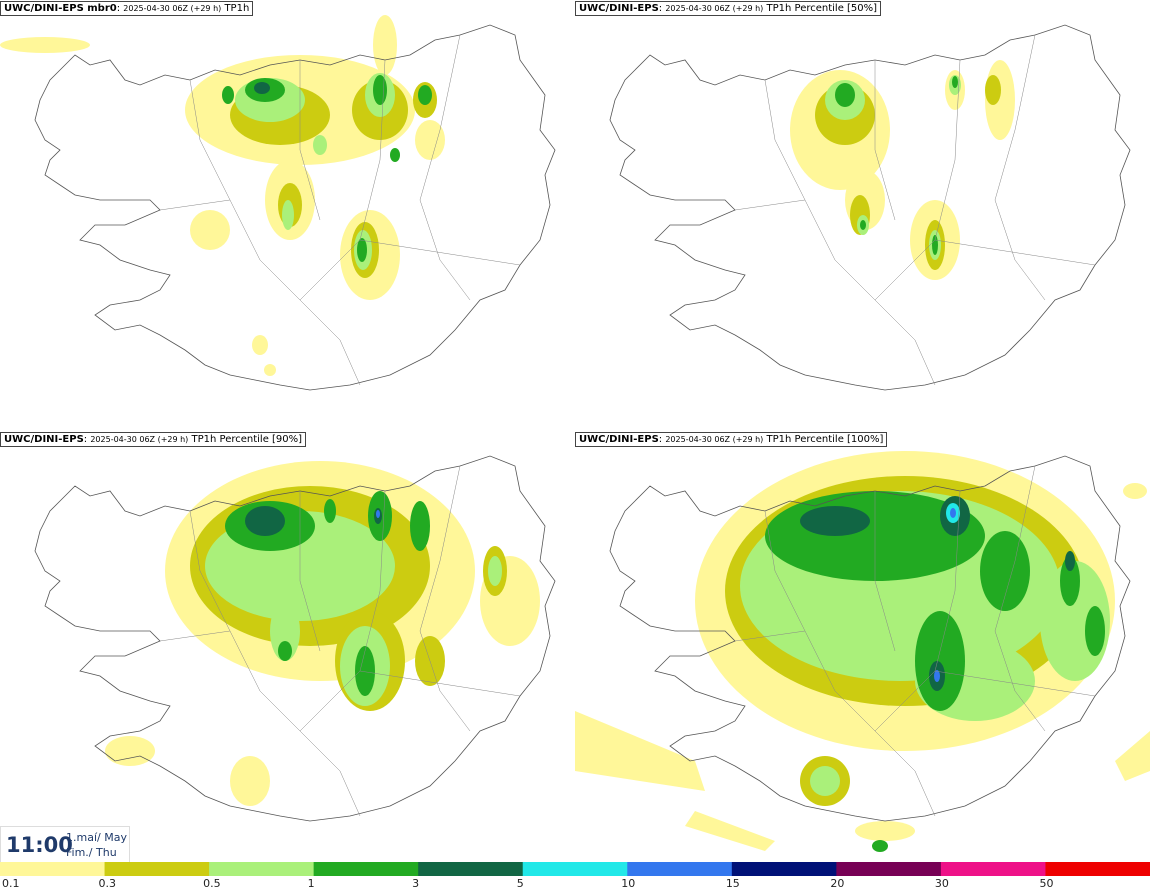 This screenshot has width=1150, height=891. Describe the element at coordinates (247, 439) in the screenshot. I see `field-label: TP1h Percentile [90%]` at that location.